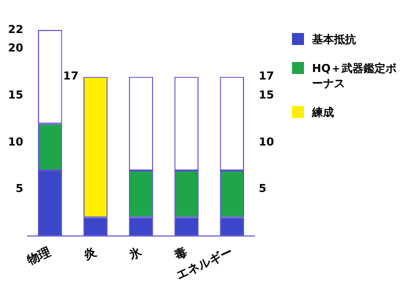 This screenshot has height=300, width=400. Describe the element at coordinates (16, 141) in the screenshot. I see `y-tick-label: 10` at that location.